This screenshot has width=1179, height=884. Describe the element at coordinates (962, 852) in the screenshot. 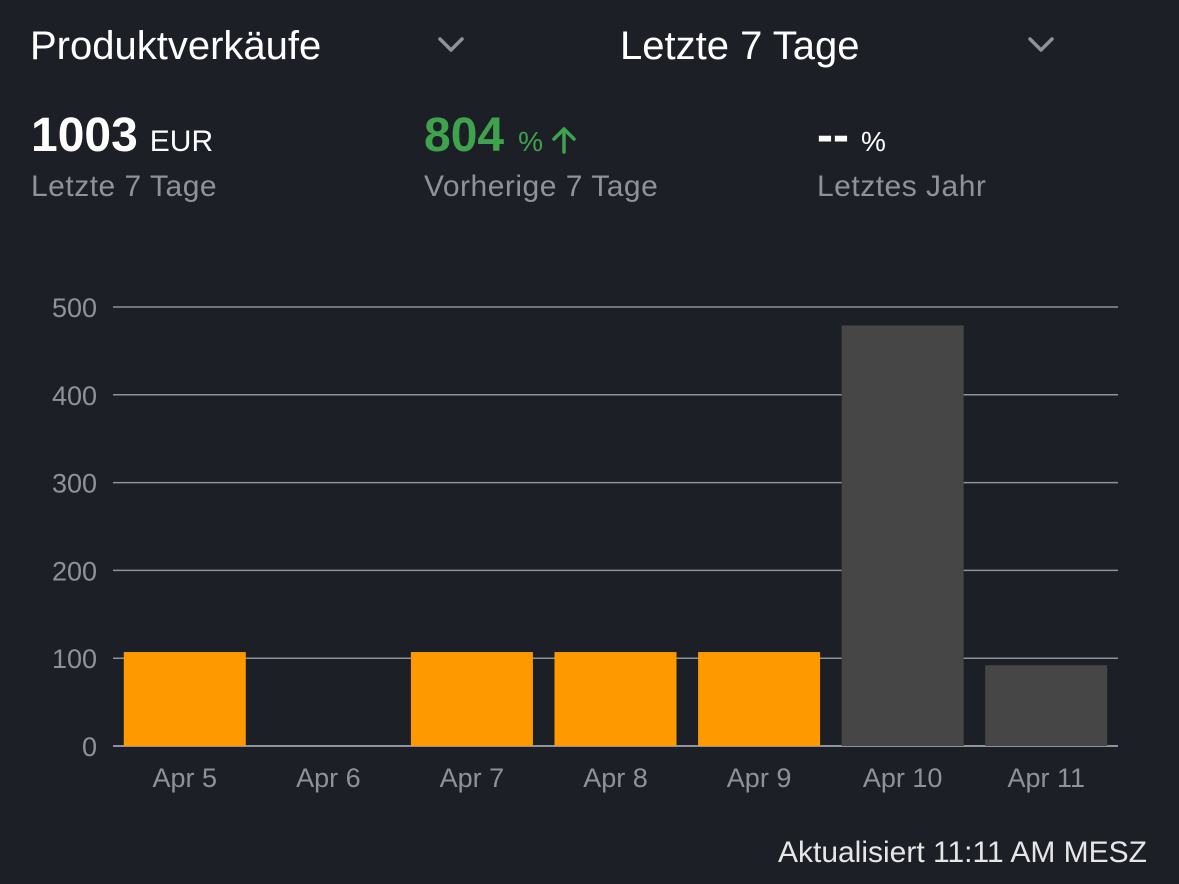

I see `updated-timestamp: Aktualisiert 11:11 AM MESZ` at that location.